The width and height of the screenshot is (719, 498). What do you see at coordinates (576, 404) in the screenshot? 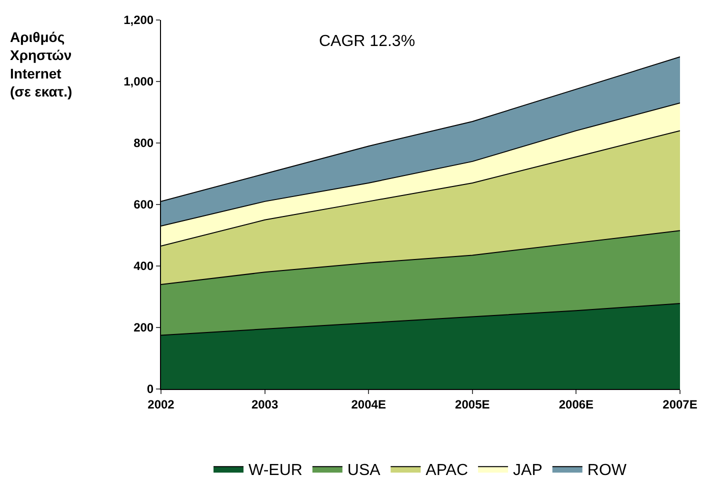
I see `x-tick-label: 2006E` at bounding box center [576, 404].